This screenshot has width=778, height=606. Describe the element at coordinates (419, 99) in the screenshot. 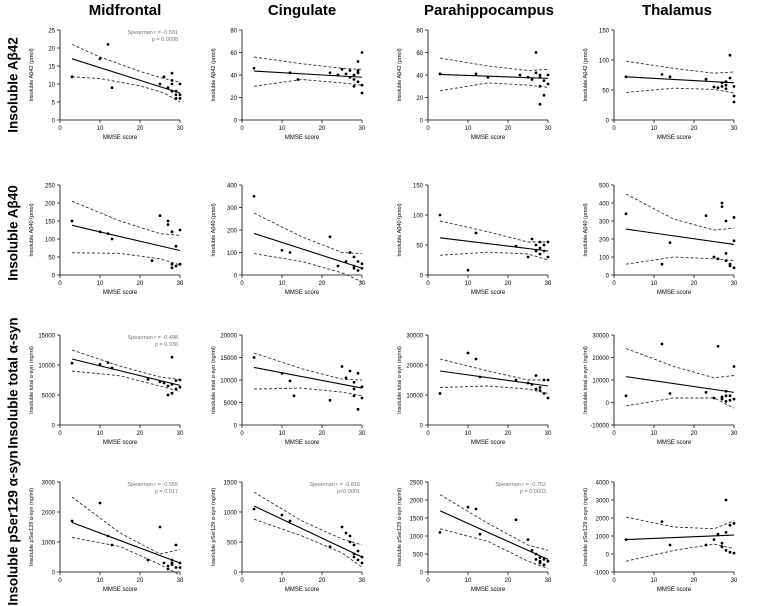

I see `y-tick-label: 20` at that location.